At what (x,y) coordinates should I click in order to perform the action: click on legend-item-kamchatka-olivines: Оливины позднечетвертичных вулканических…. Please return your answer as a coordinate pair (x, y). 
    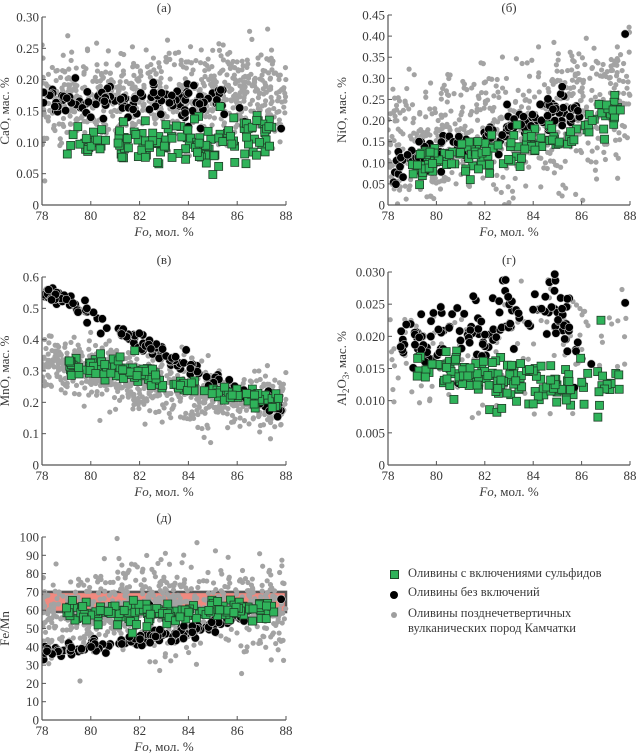
    Looking at the image, I should click on (511, 621).